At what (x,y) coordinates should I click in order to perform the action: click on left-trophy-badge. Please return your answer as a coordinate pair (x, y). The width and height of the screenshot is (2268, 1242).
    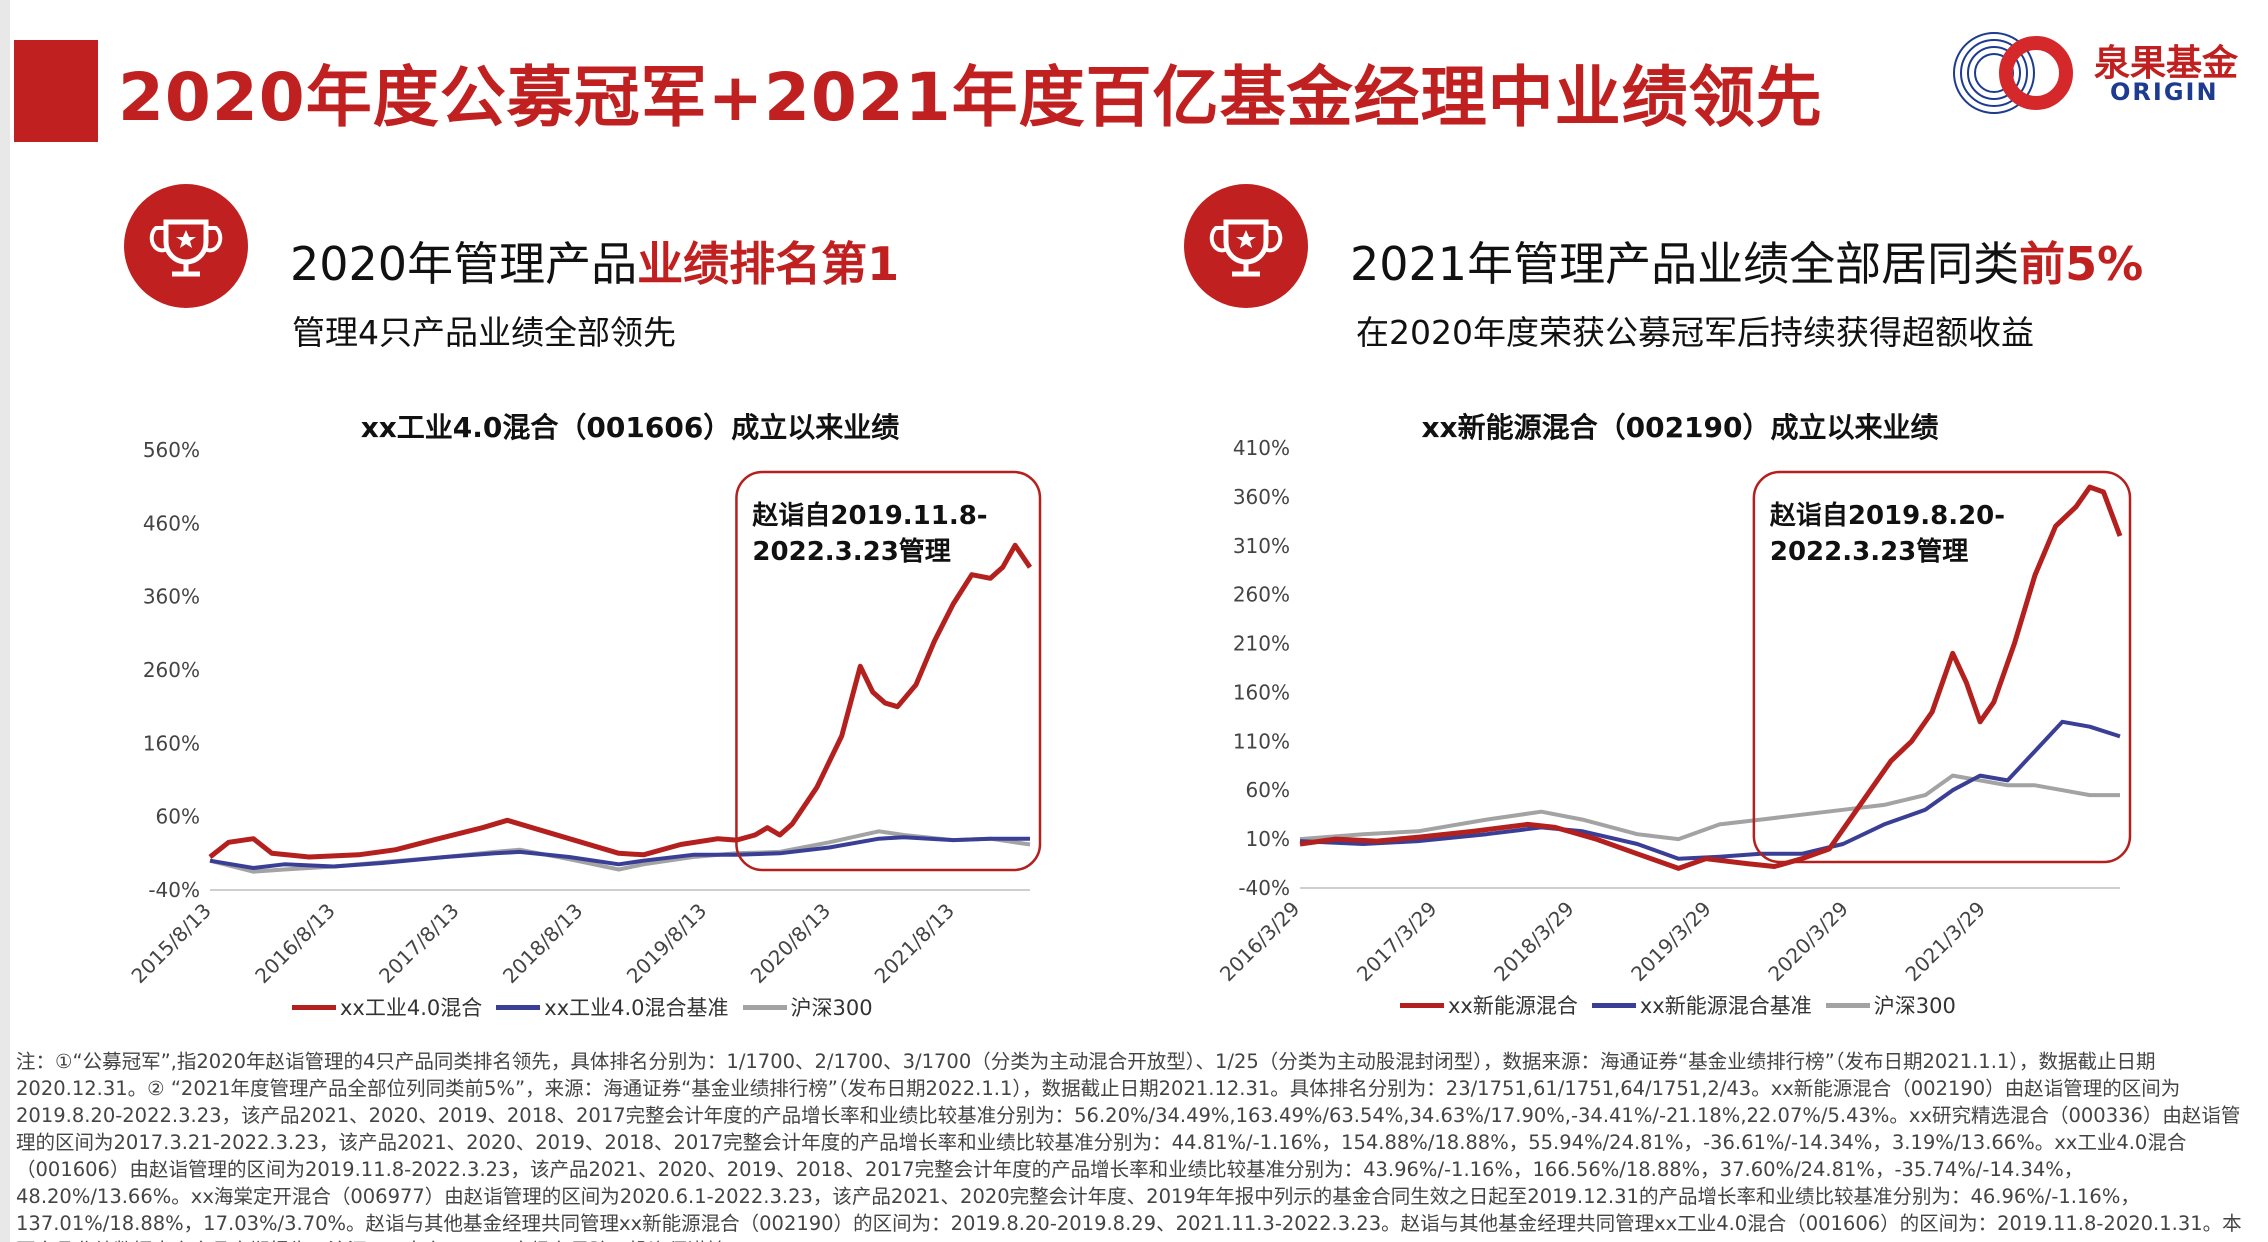
    Looking at the image, I should click on (186, 246).